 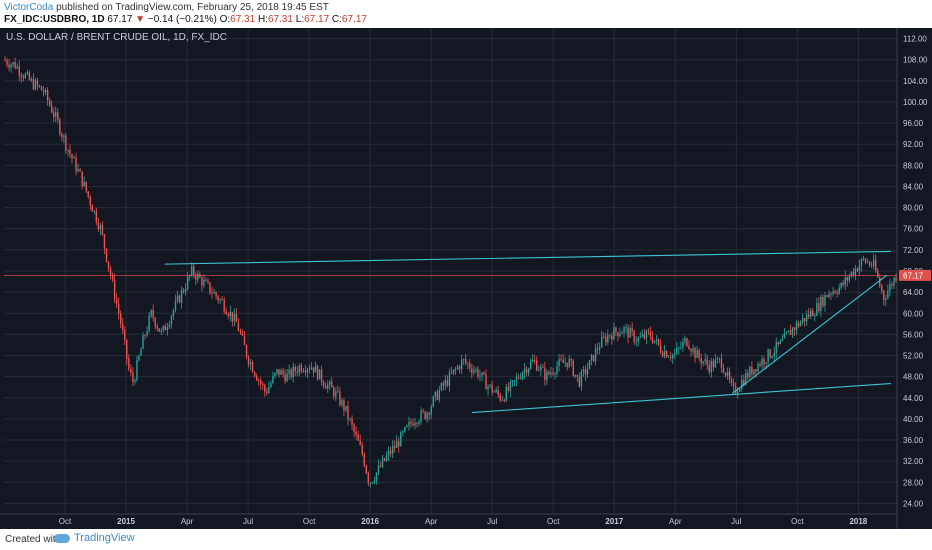 I want to click on close-label: C:, so click(x=336, y=19).